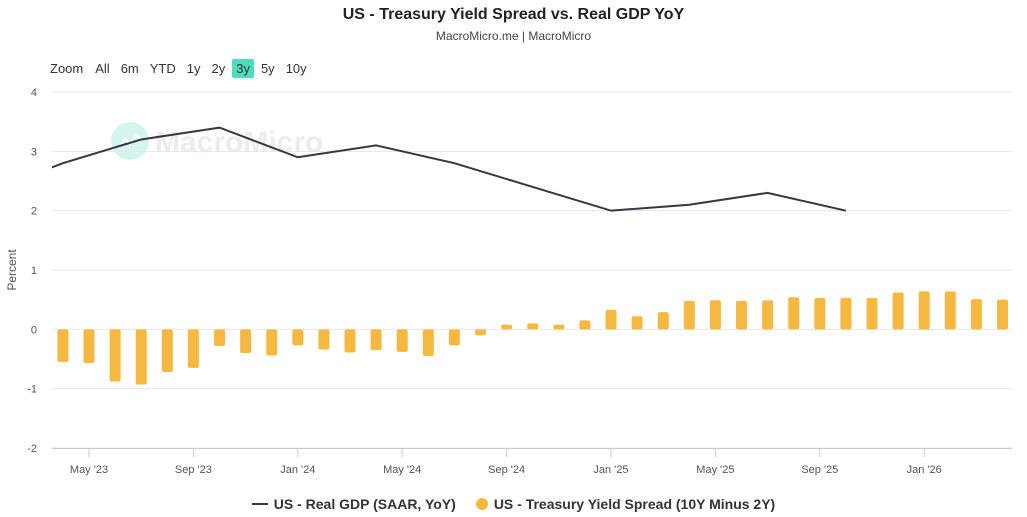 The width and height of the screenshot is (1027, 517). I want to click on watermark-text: MacroMicro, so click(239, 142).